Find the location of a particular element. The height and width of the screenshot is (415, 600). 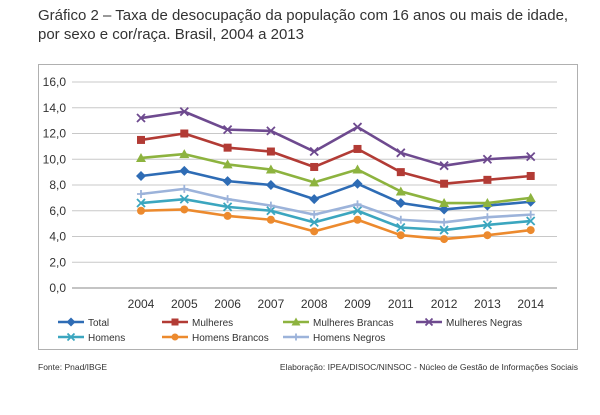

legend-marker-mulheres is located at coordinates (175, 322).